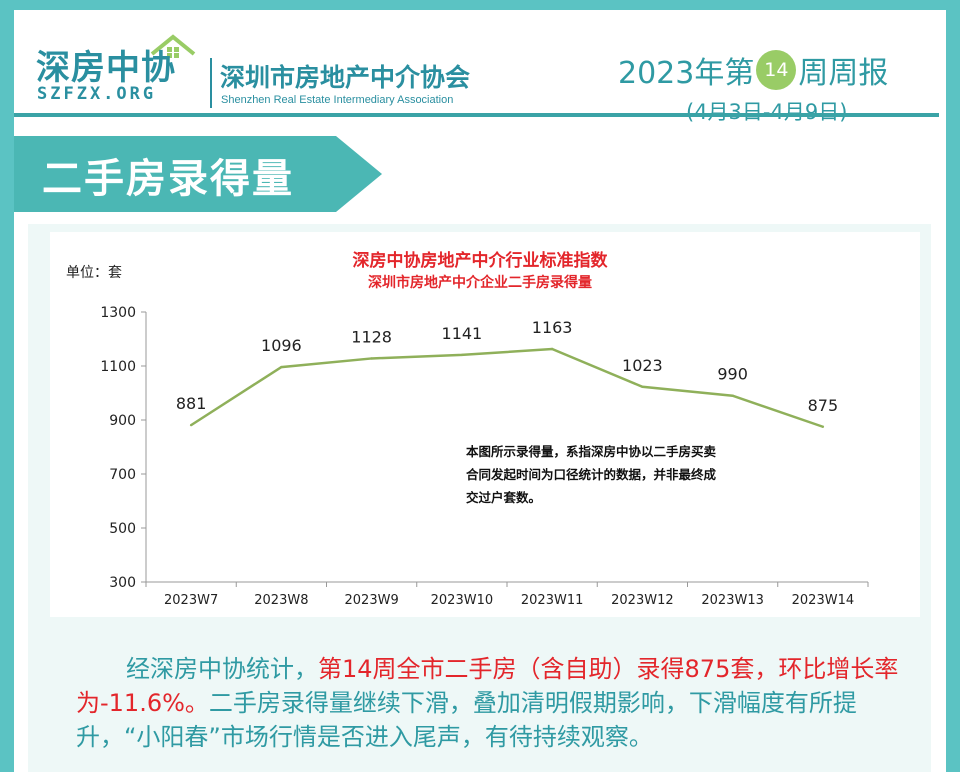 Image resolution: width=960 pixels, height=772 pixels. What do you see at coordinates (122, 583) in the screenshot?
I see `y-tick-label: 300` at bounding box center [122, 583].